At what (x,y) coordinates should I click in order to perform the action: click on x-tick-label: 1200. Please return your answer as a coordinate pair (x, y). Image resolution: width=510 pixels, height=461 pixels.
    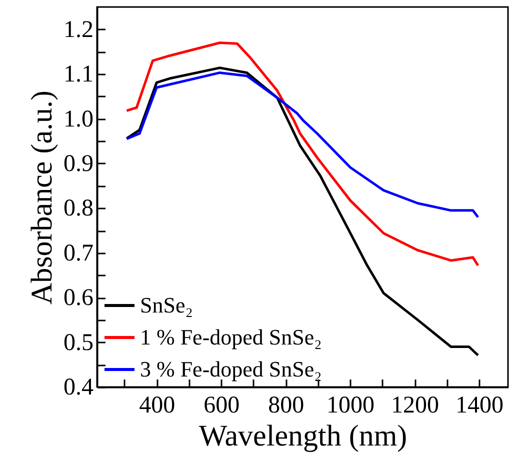
    Looking at the image, I should click on (415, 405).